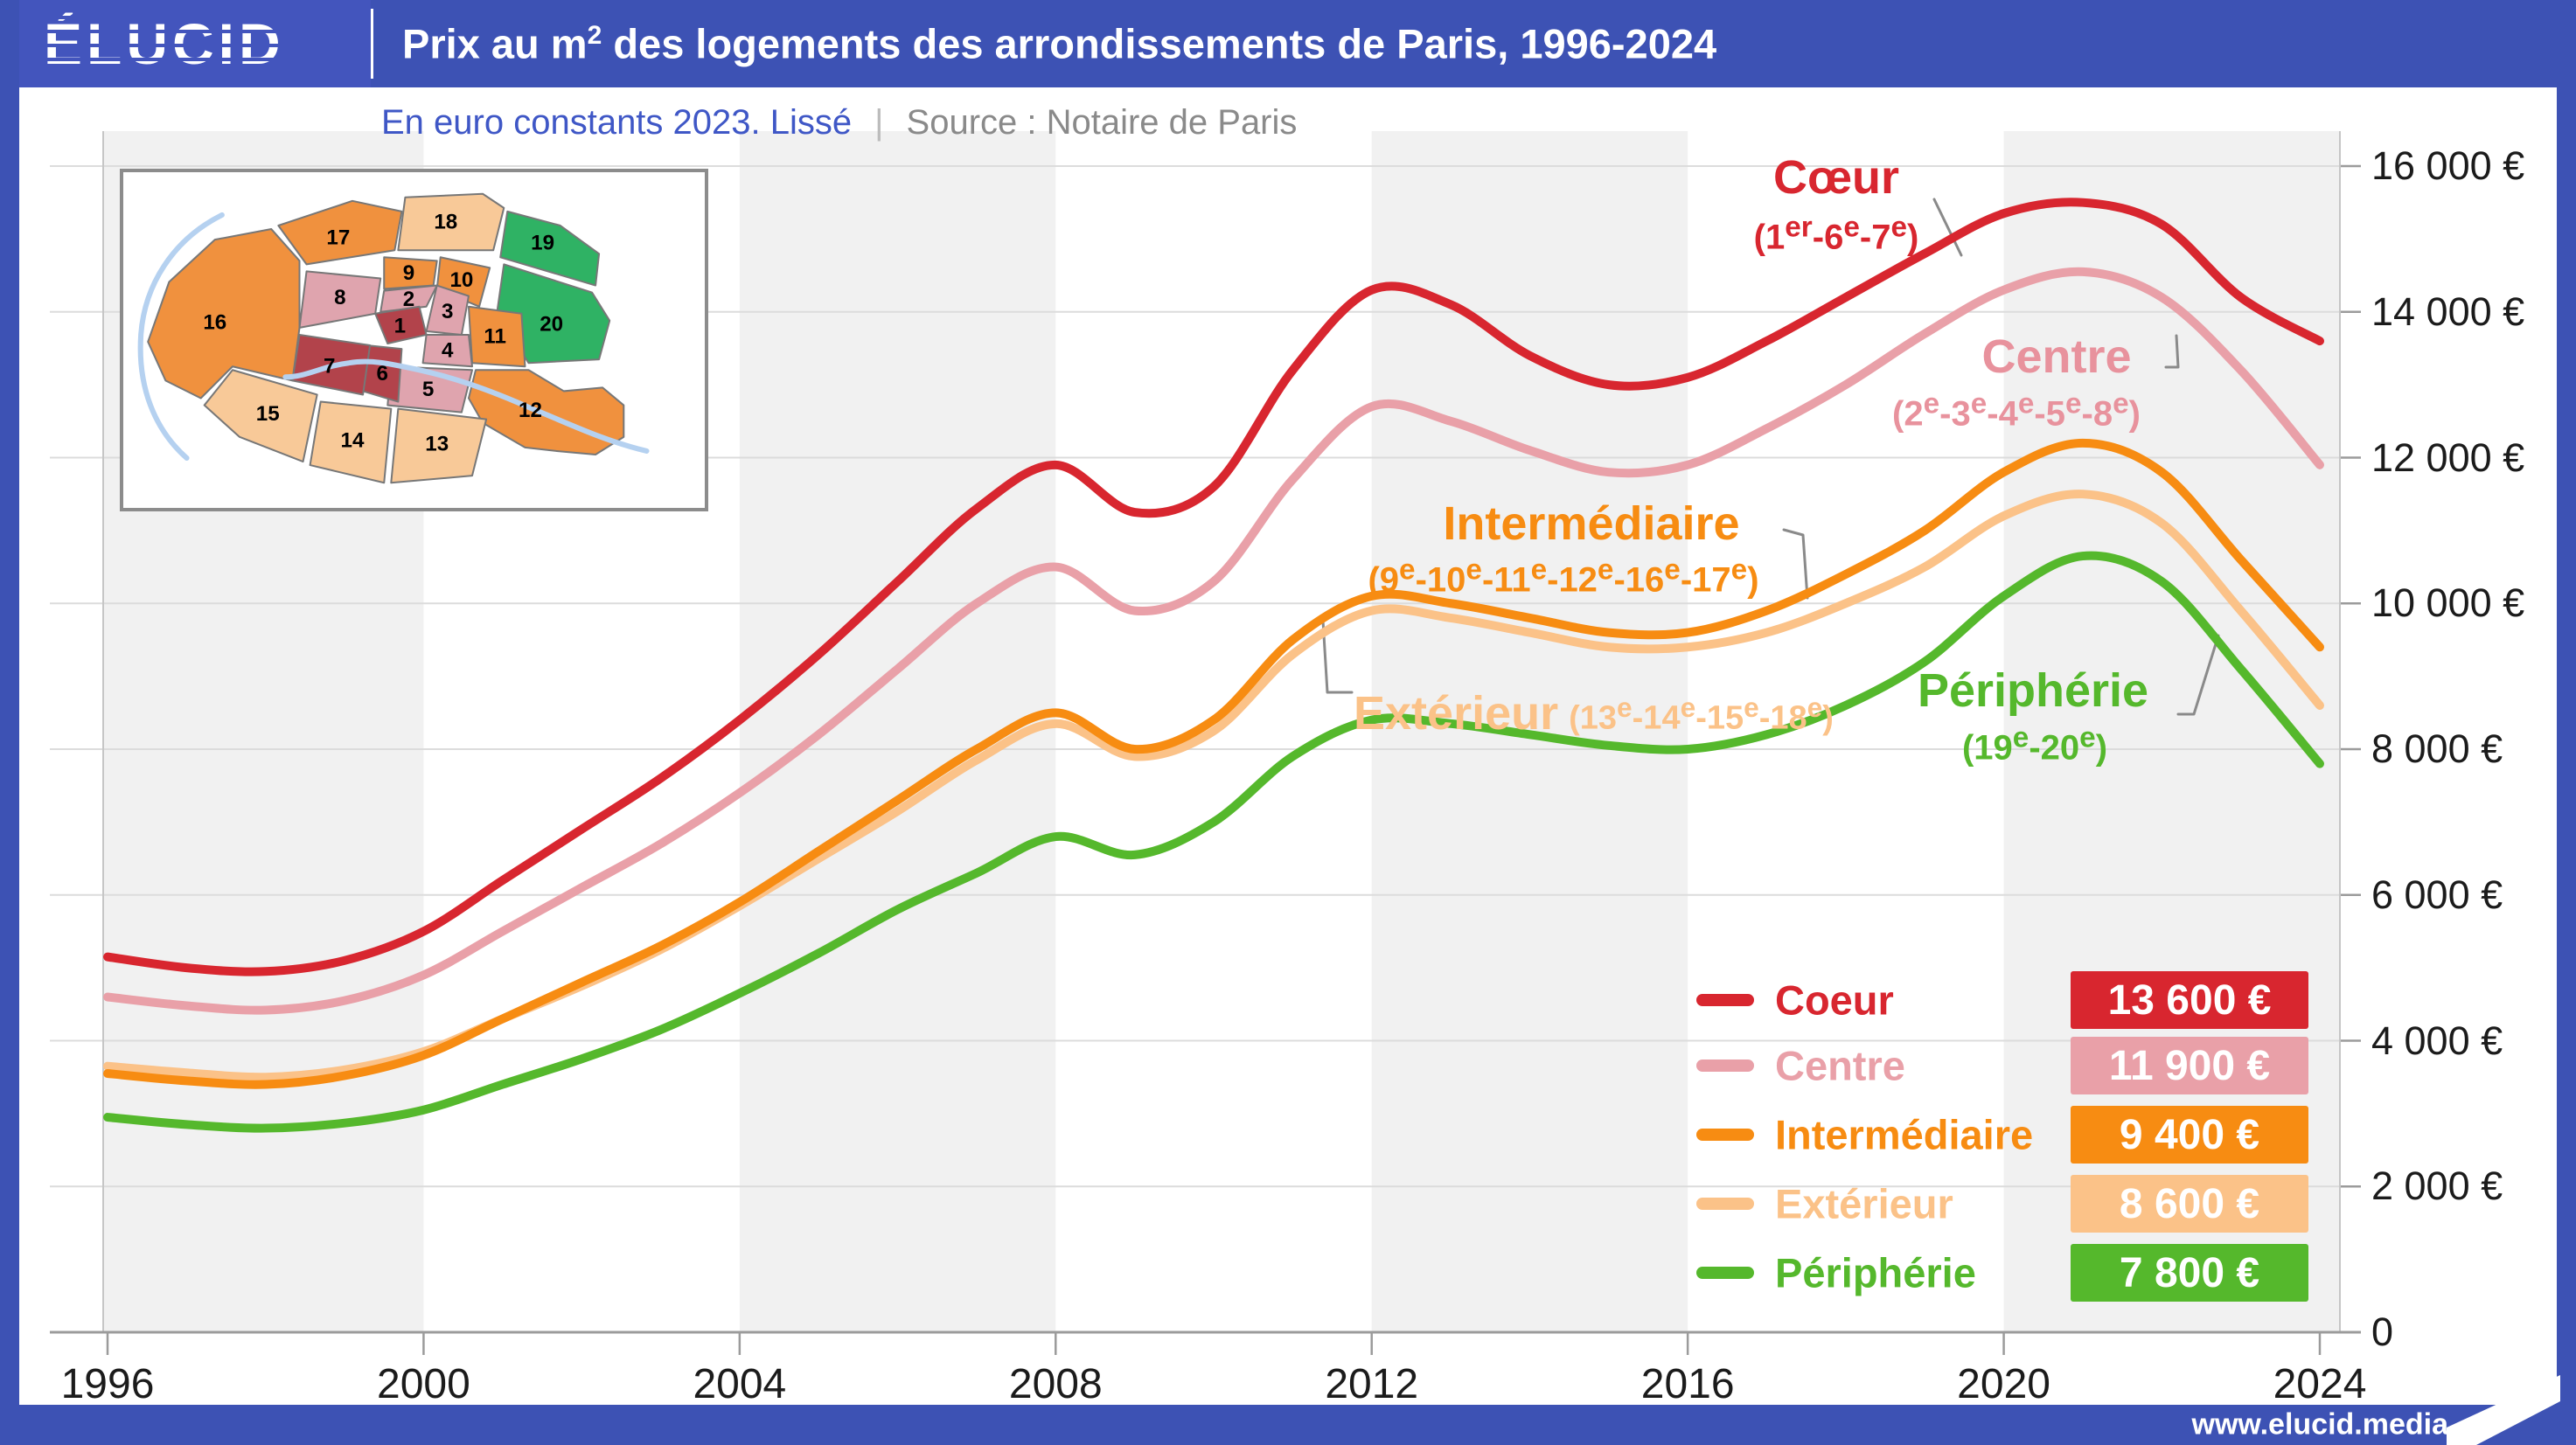 This screenshot has width=2576, height=1445. I want to click on series-sublabel-intermediaire: (9e-10e-11e-12e-16e-17e), so click(1563, 576).